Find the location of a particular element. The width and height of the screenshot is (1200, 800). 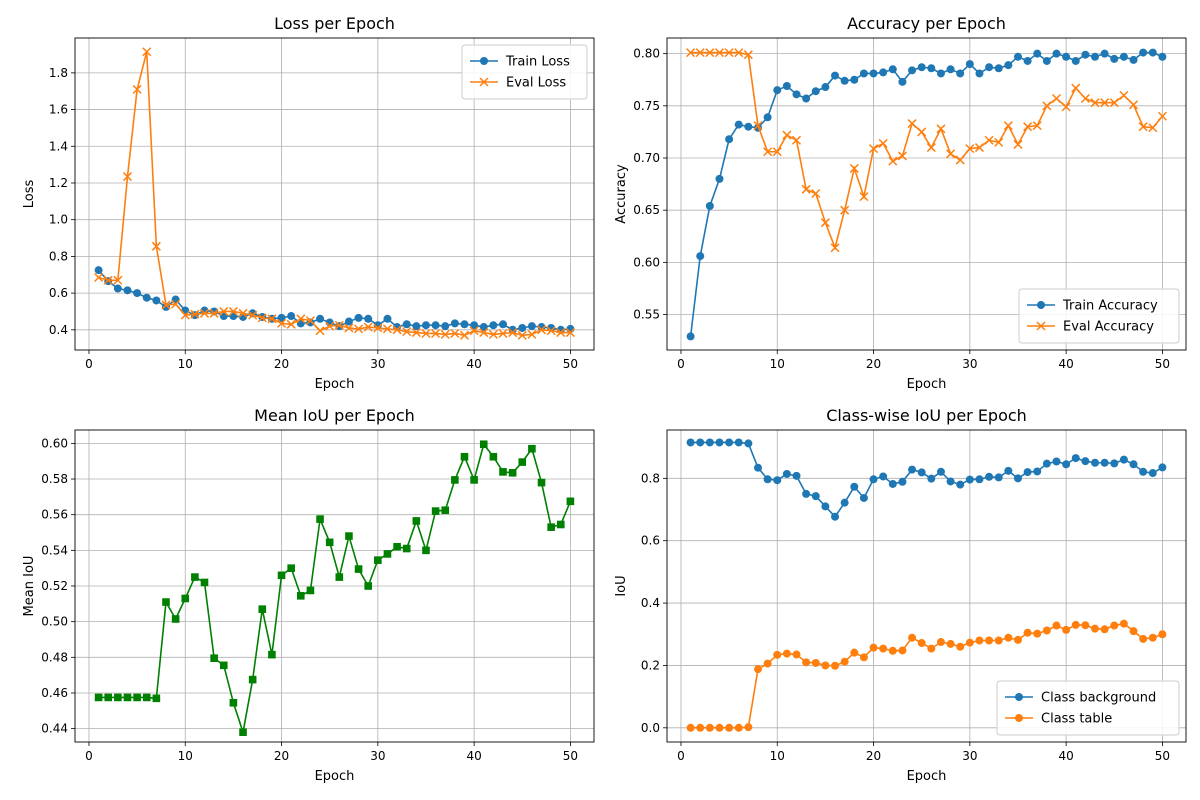

y-tick-label: 0.58 is located at coordinates (54, 479).